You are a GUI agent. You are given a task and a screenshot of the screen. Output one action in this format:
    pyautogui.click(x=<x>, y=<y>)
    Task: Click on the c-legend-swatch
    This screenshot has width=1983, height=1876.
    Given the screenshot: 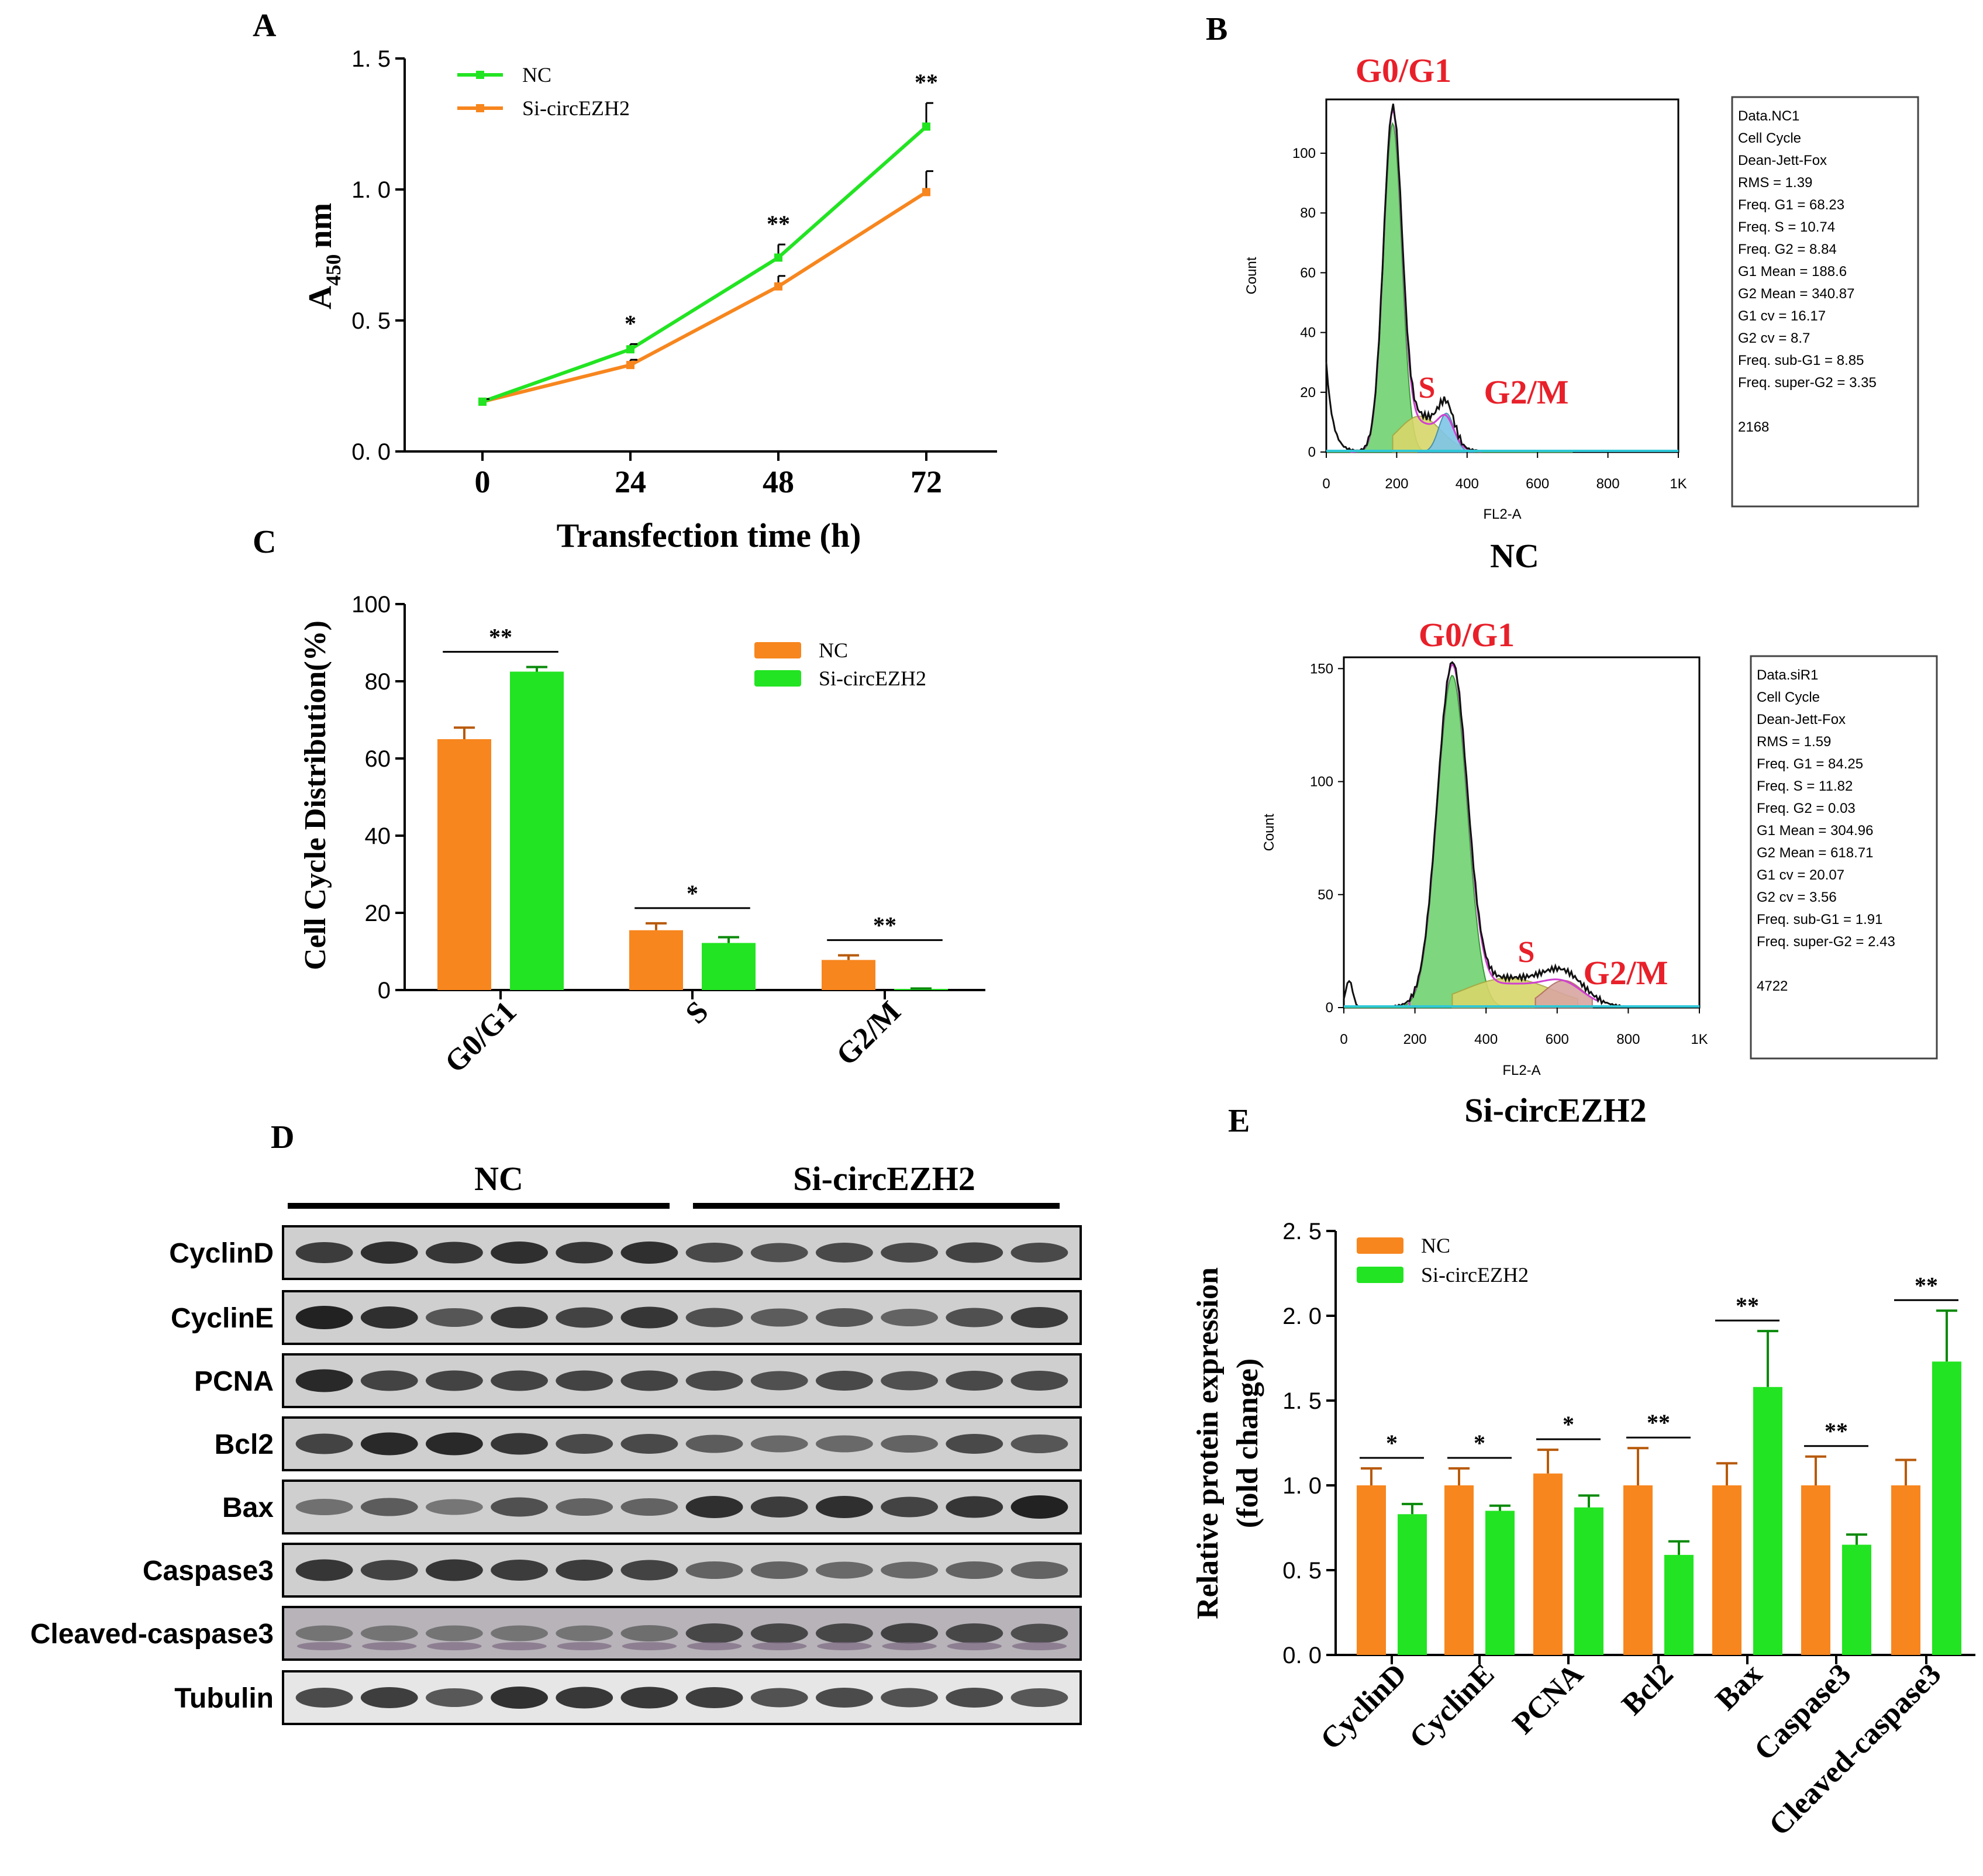 What is the action you would take?
    pyautogui.click(x=778, y=678)
    